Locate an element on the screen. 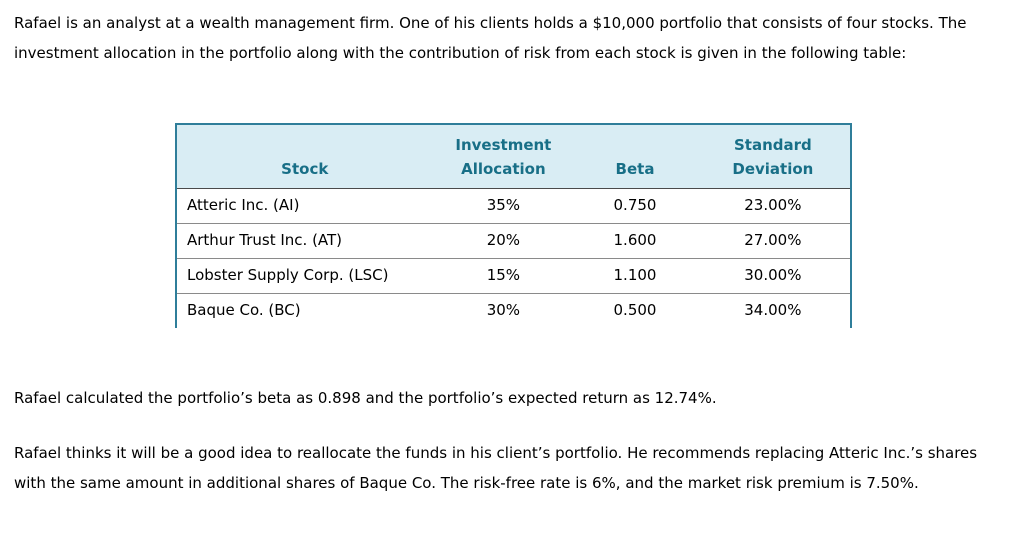  header-standard-deviation: Standard Deviation is located at coordinates (773, 156).